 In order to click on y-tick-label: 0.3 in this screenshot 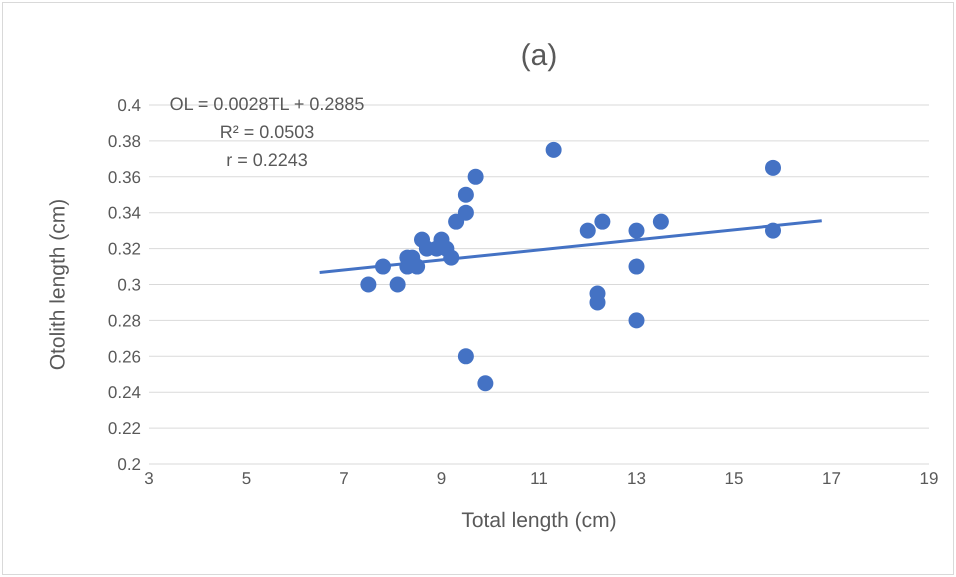, I will do `click(129, 285)`.